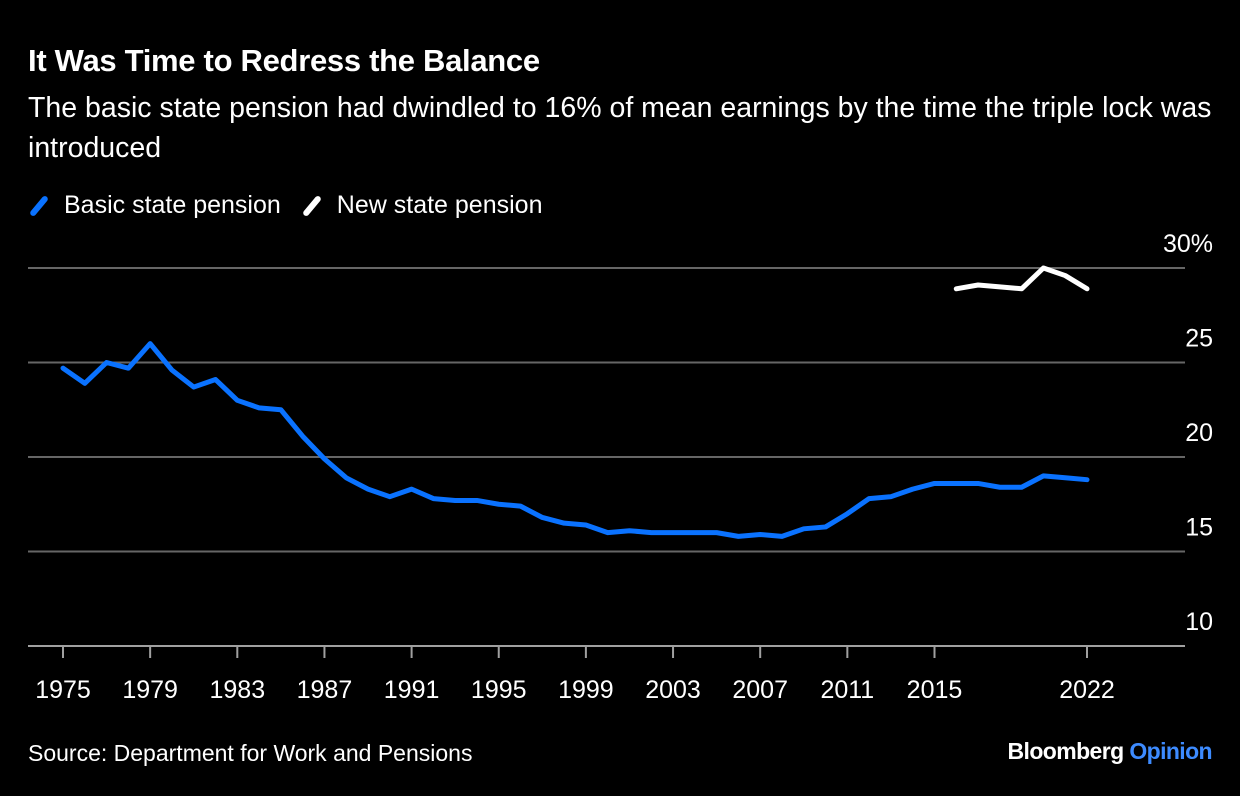  What do you see at coordinates (1170, 751) in the screenshot?
I see `logo-product: Opinion` at bounding box center [1170, 751].